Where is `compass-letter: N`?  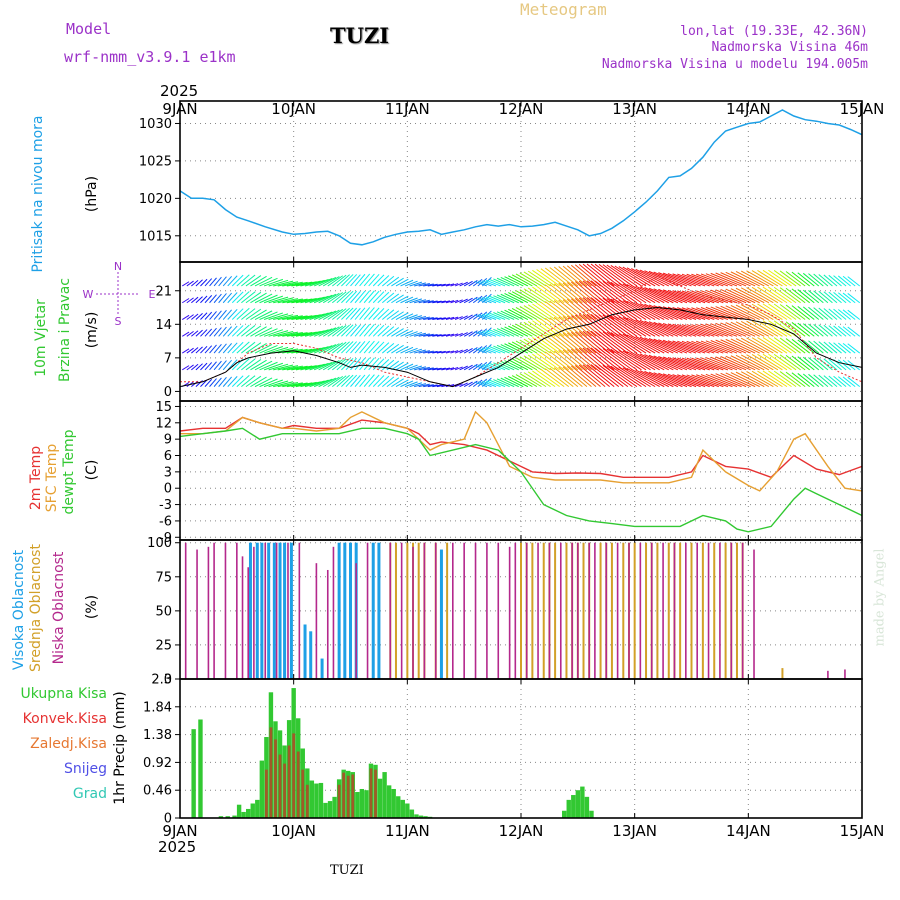
compass-letter: N is located at coordinates (118, 266).